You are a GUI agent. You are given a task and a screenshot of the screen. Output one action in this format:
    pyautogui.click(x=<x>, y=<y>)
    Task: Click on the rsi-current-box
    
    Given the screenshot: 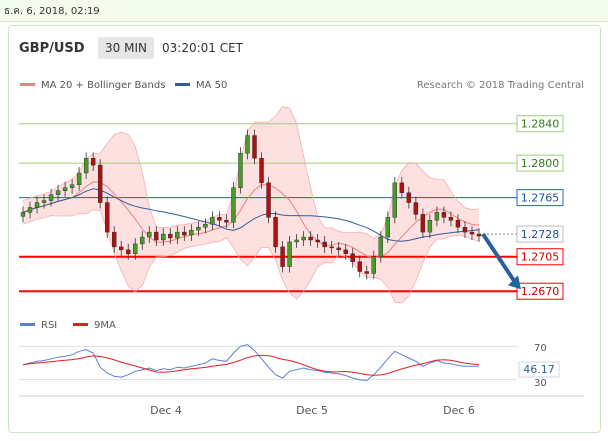 What is the action you would take?
    pyautogui.click(x=539, y=369)
    